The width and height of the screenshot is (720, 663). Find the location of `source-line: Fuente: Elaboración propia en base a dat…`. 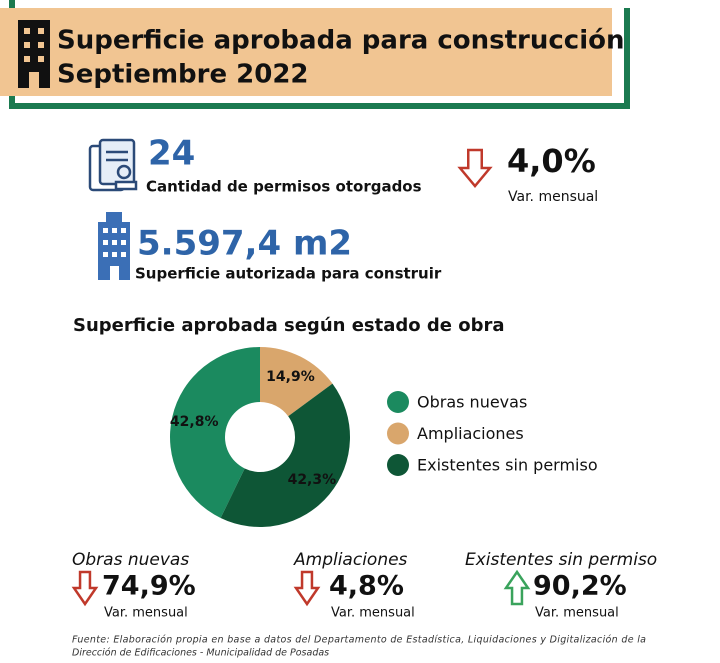

source-line: Fuente: Elaboración propia en base a dat… is located at coordinates (359, 640).